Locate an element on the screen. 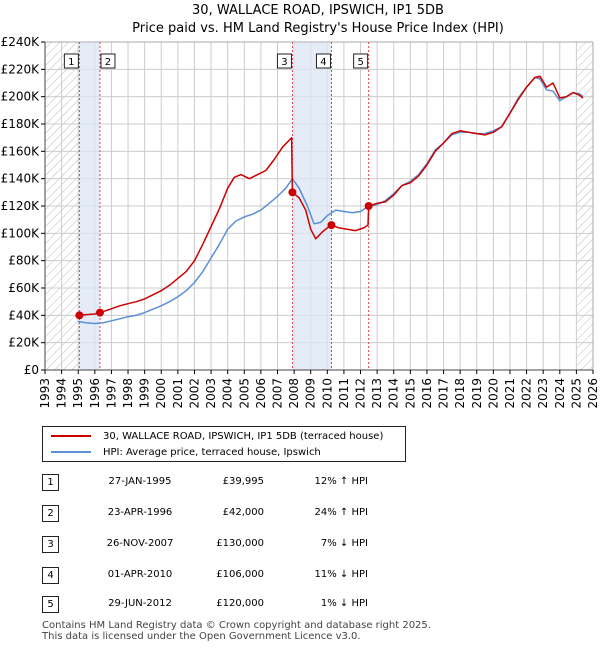 The image size is (600, 650). sale-number-label: 3 is located at coordinates (284, 62).